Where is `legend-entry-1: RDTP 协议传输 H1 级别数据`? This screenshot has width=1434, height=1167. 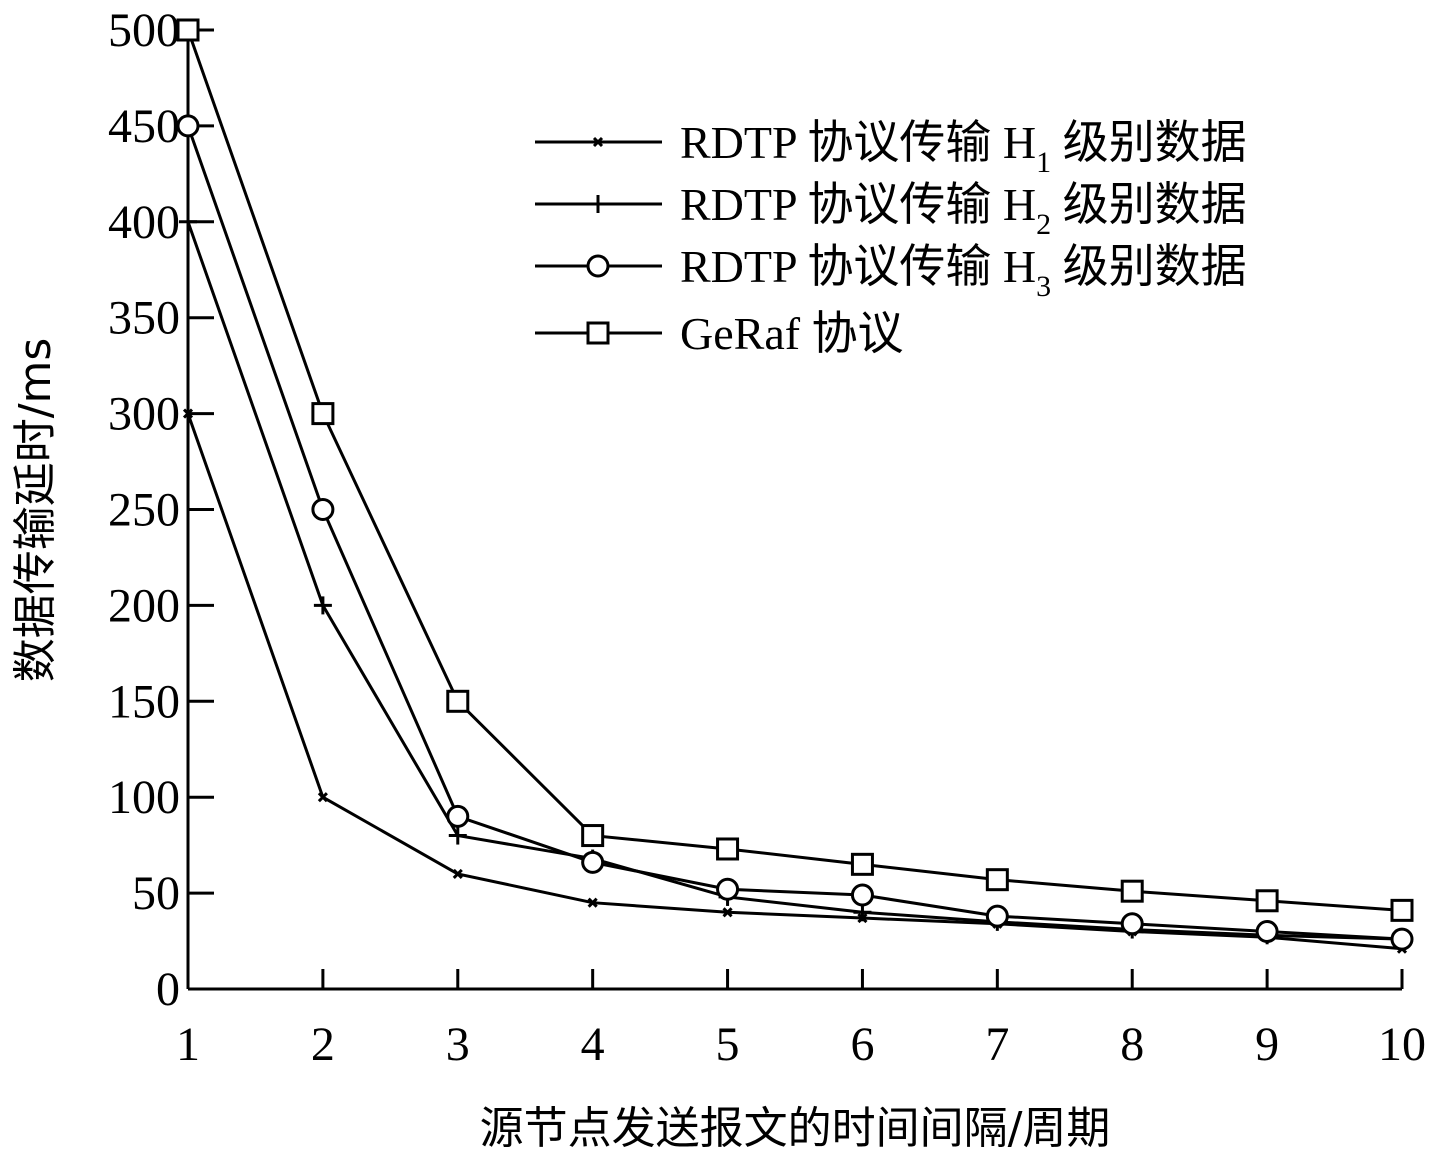 legend-entry-1: RDTP 协议传输 H1 级别数据 is located at coordinates (891, 148).